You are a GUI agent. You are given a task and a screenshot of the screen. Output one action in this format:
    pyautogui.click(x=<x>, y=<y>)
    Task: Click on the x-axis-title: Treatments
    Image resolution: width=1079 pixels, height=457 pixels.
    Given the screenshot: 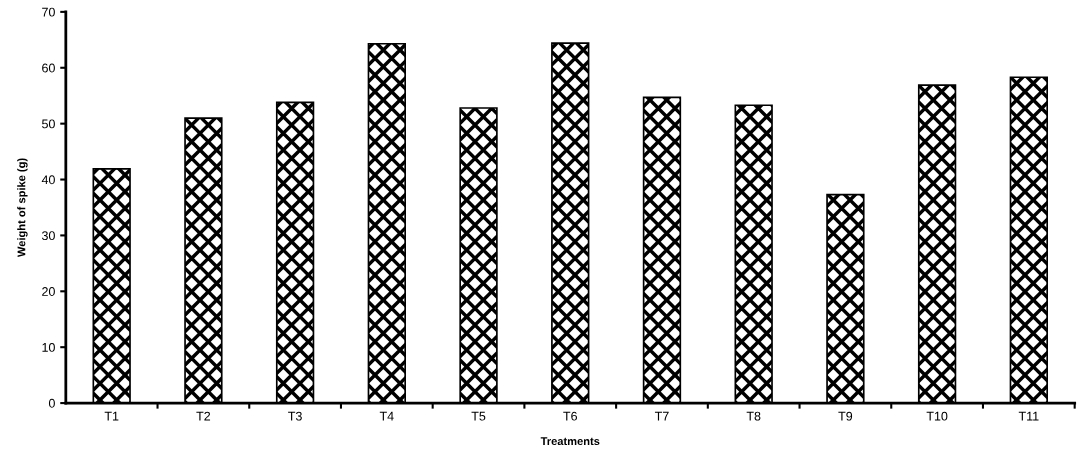 What is the action you would take?
    pyautogui.click(x=570, y=441)
    